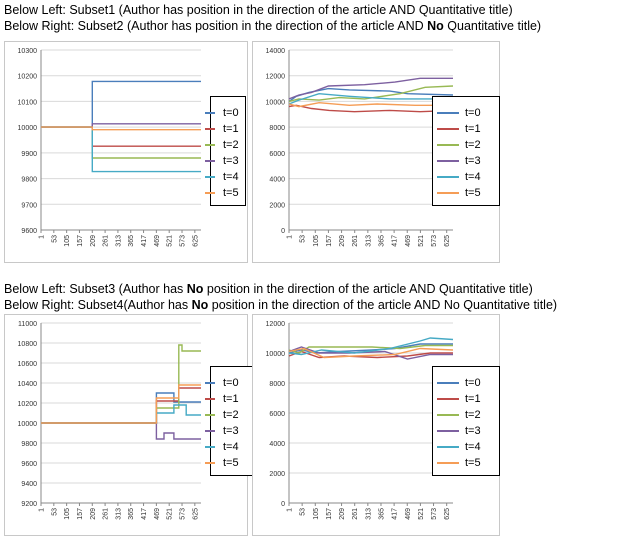 Image resolution: width=640 pixels, height=552 pixels. Describe the element at coordinates (29, 484) in the screenshot. I see `y-tick-label: 9400` at that location.